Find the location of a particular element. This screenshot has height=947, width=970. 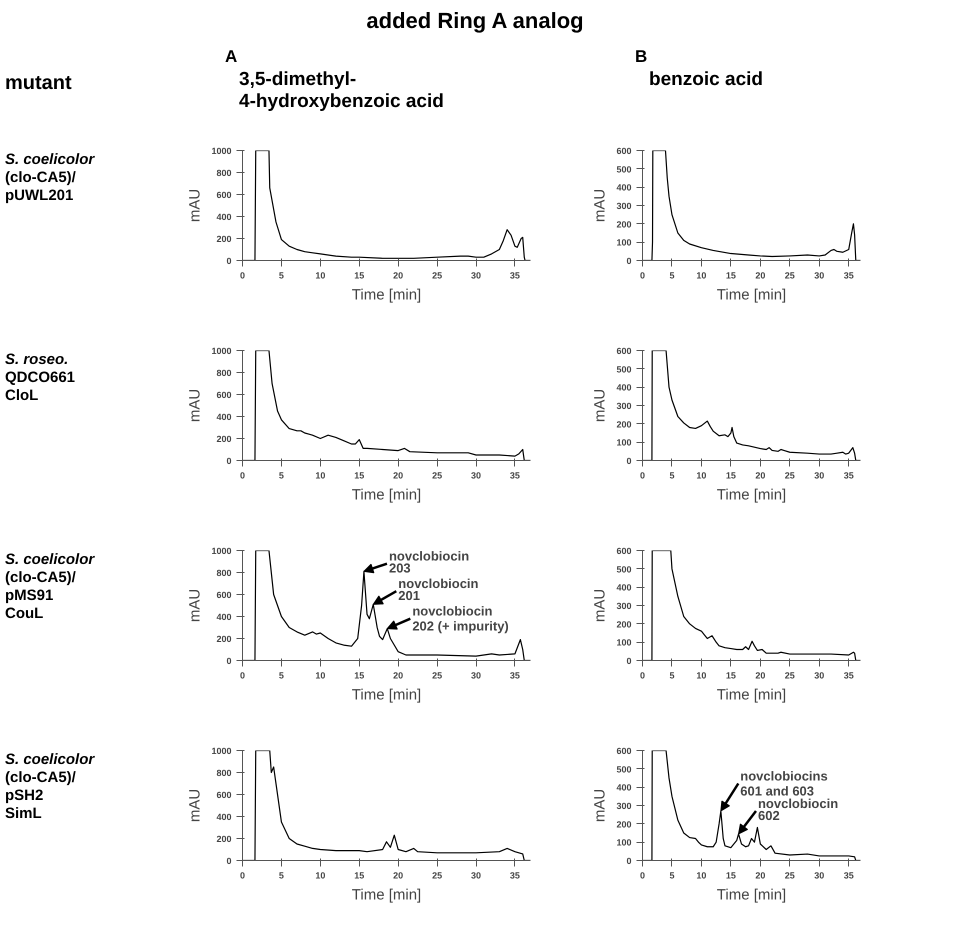

text: S. coelicolor (clo-CA5)/ pMS91 CouL is located at coordinates (49, 586).